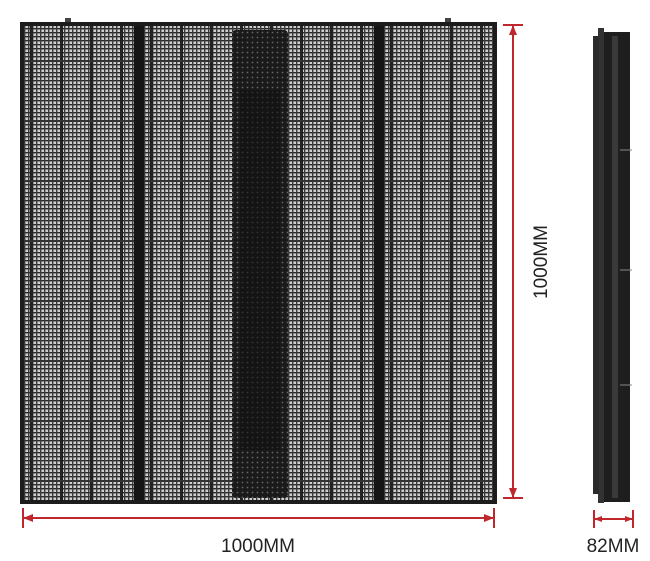  Describe the element at coordinates (613, 546) in the screenshot. I see `depth-label: 82MM` at that location.